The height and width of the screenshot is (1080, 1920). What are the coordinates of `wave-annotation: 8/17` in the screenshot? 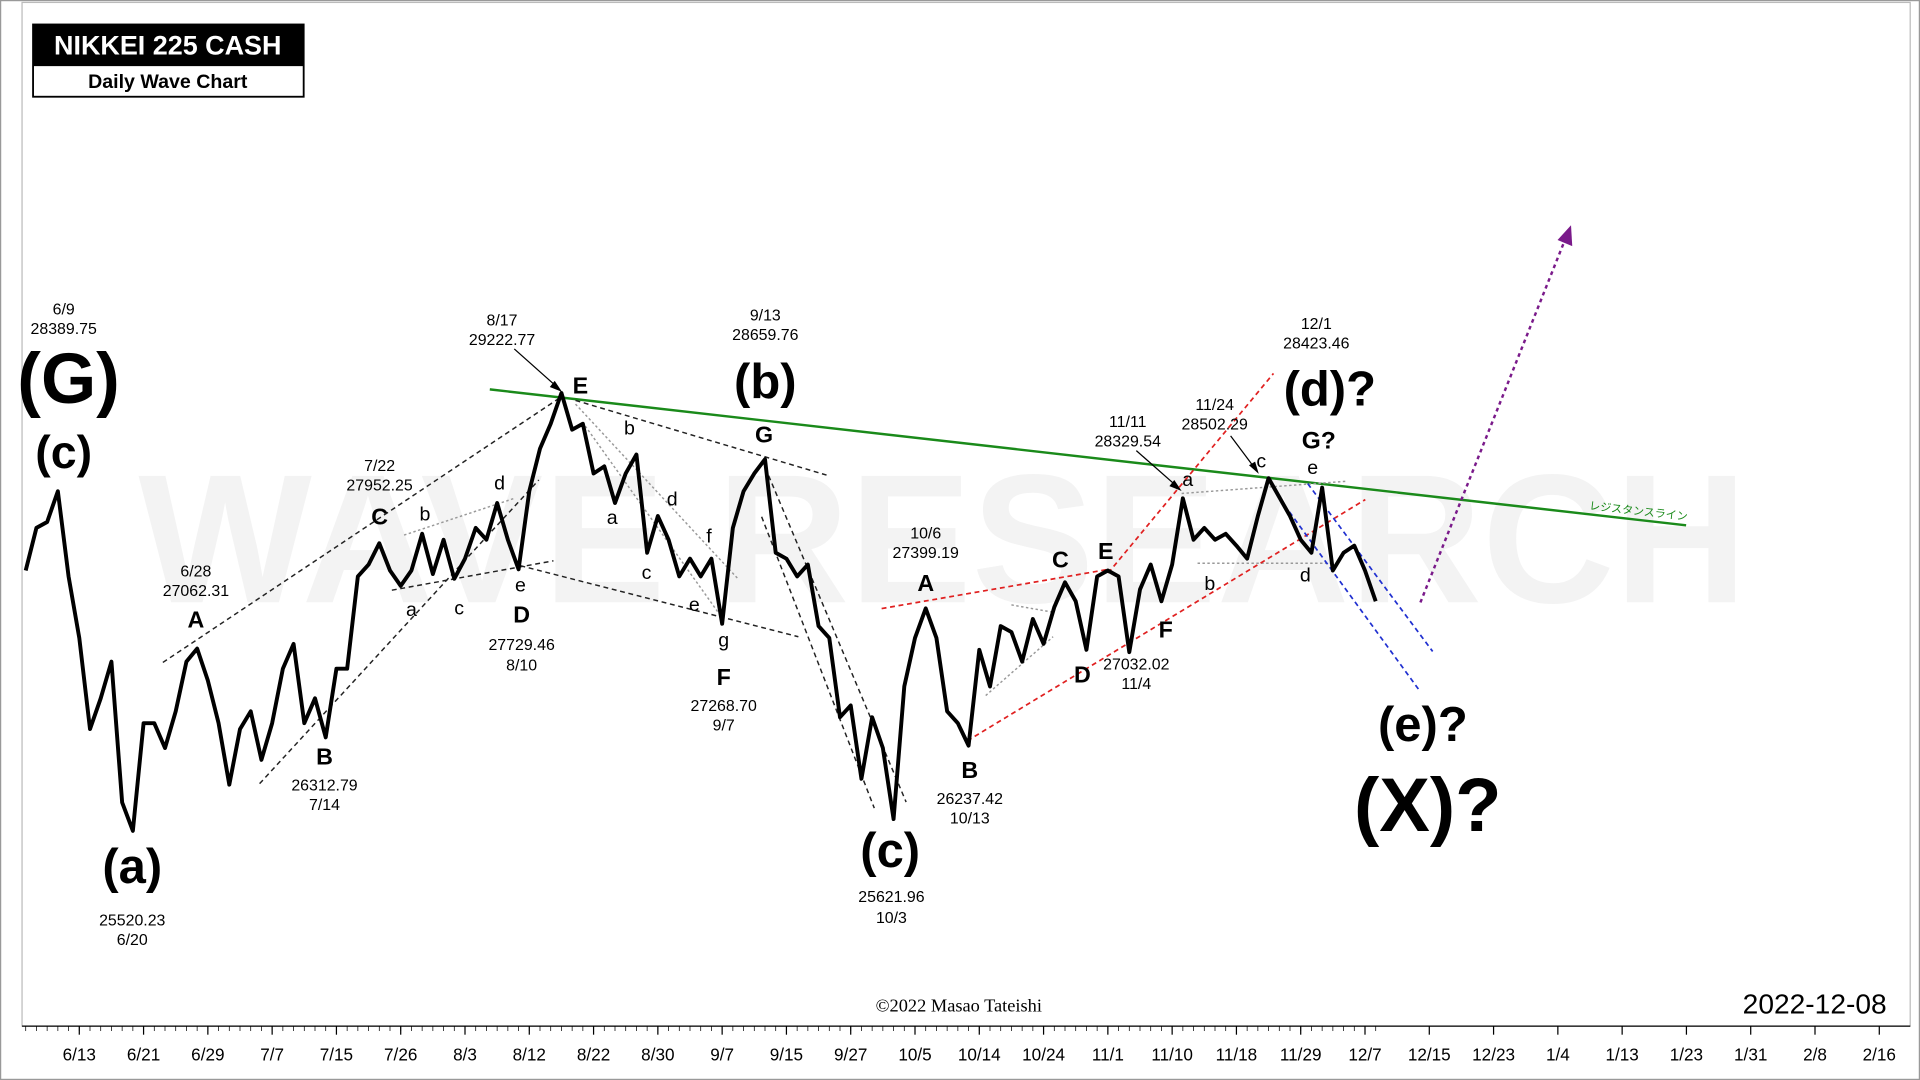 It's located at (502, 320).